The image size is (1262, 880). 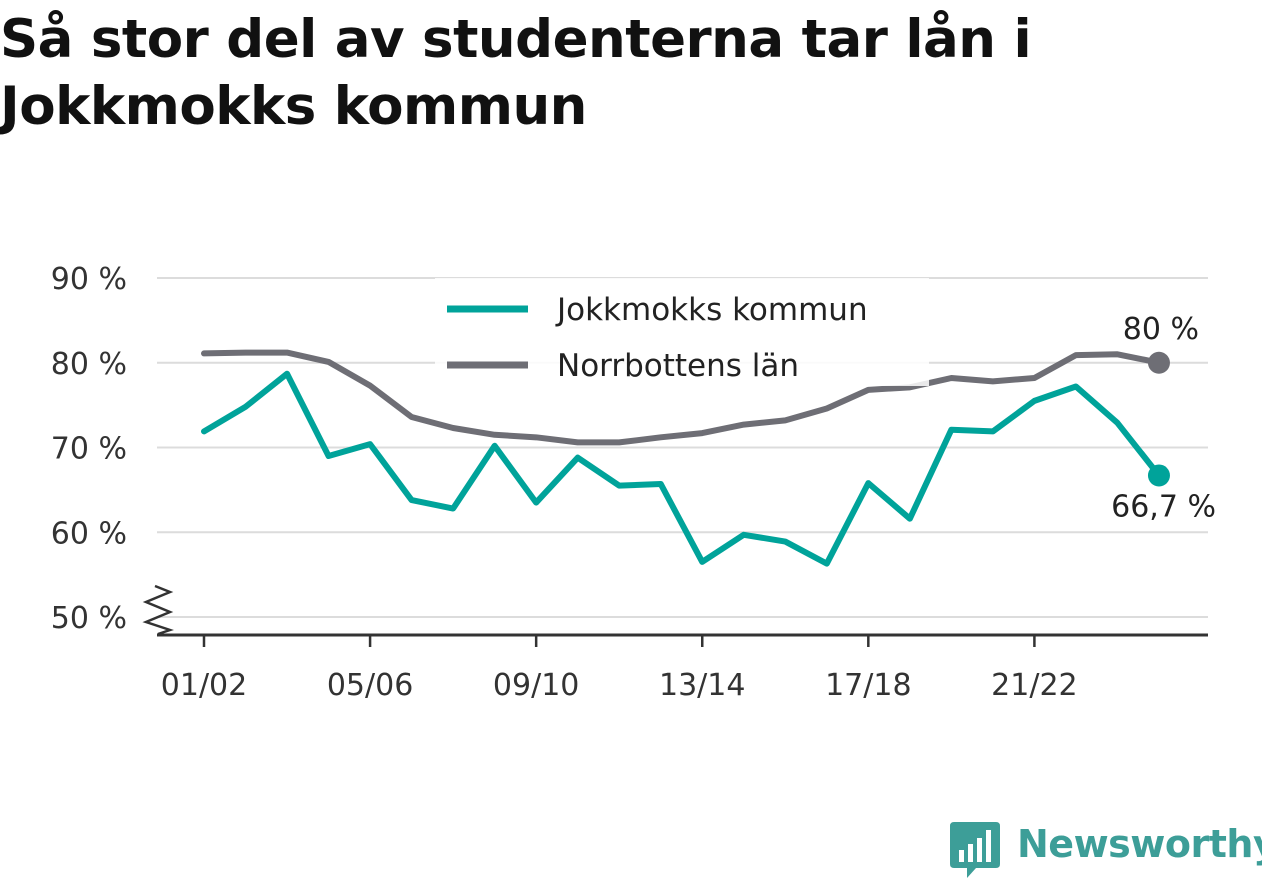 What do you see at coordinates (536, 685) in the screenshot?
I see `x-tick-label: 09/10` at bounding box center [536, 685].